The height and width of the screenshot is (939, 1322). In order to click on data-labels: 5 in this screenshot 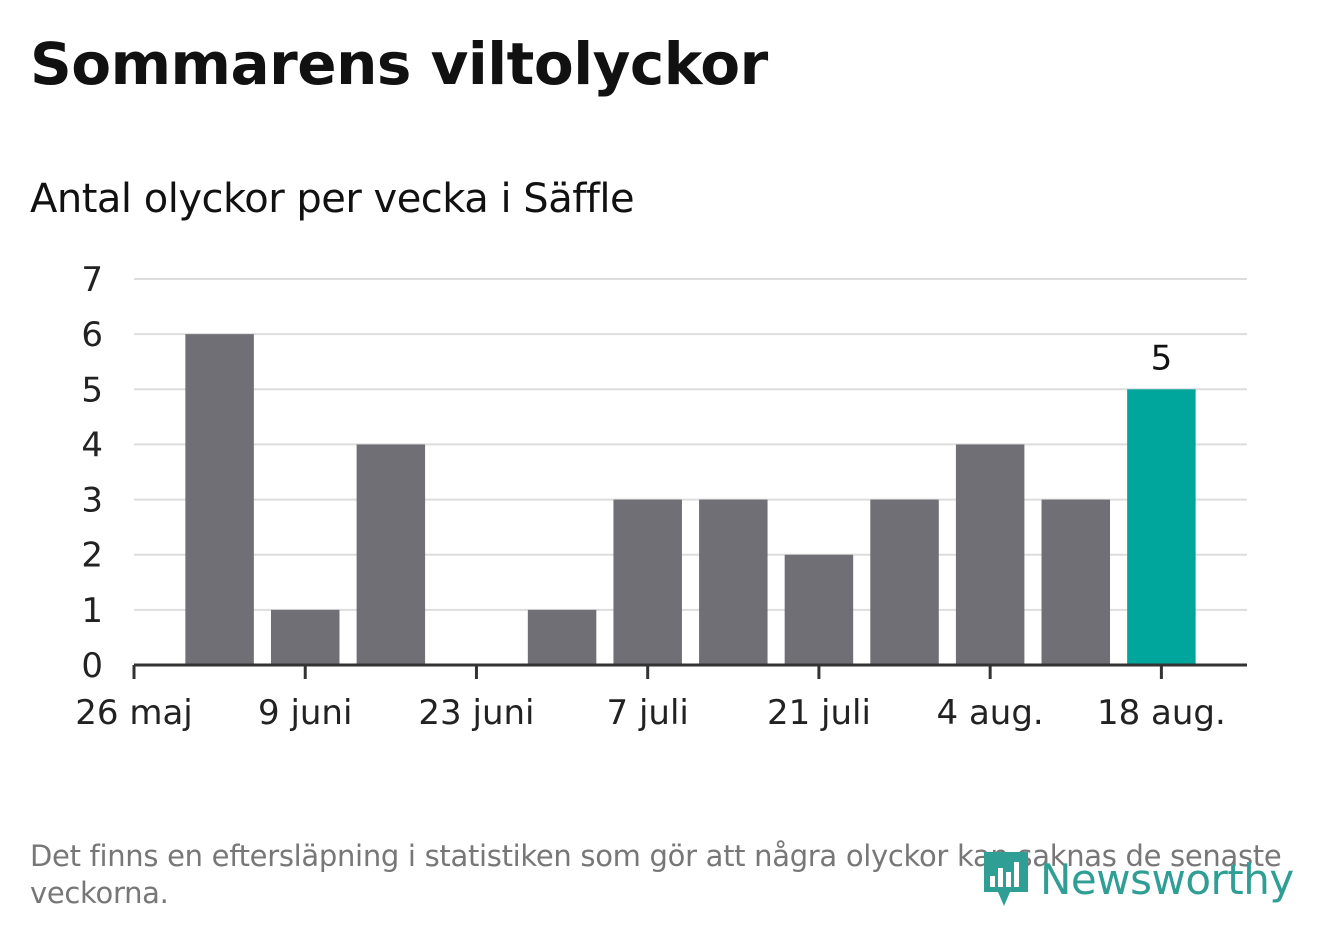, I will do `click(1162, 358)`.